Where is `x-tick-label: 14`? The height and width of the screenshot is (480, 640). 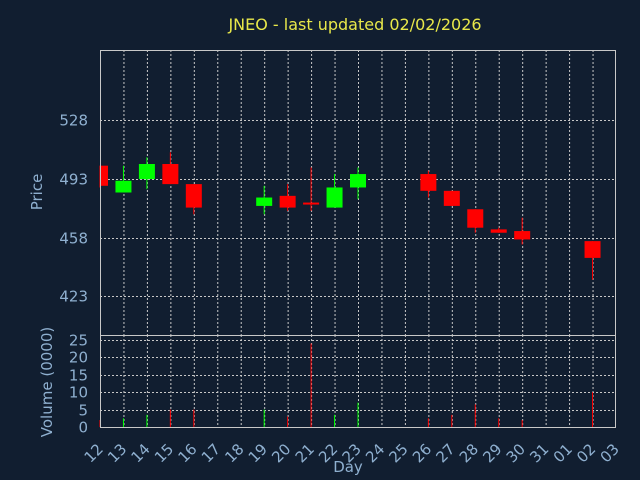
x-tick-label: 14 is located at coordinates (141, 453).